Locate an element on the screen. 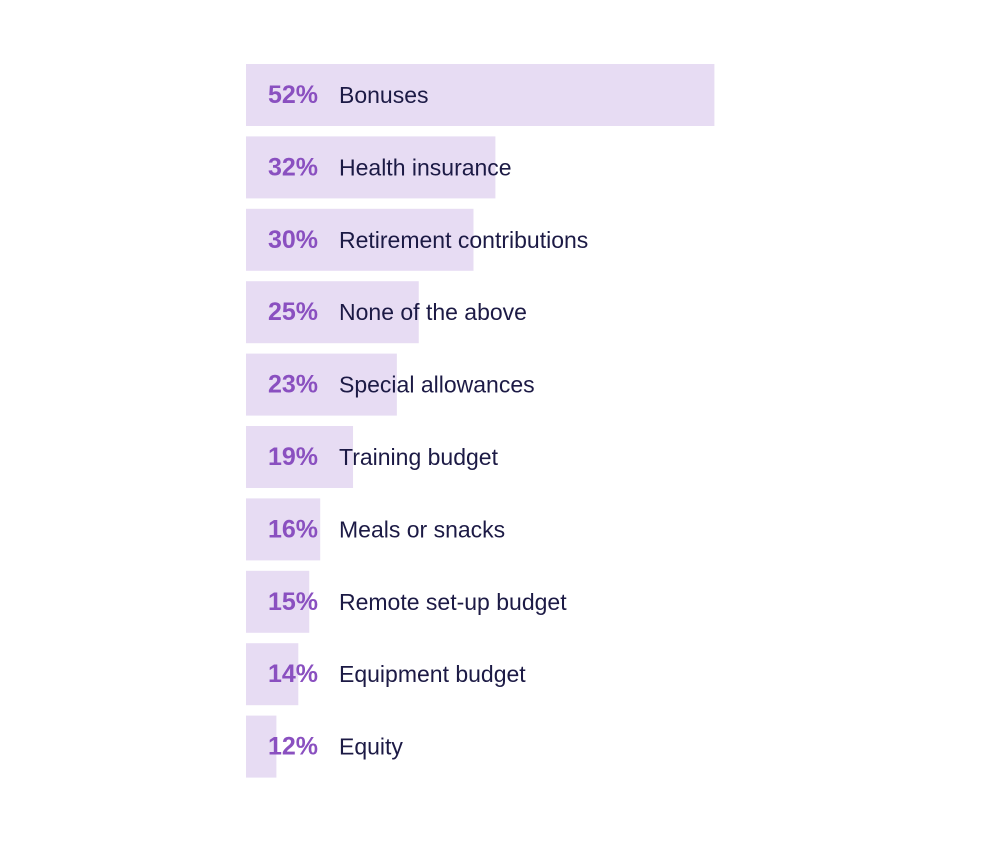 The height and width of the screenshot is (841, 1000). value-label-7: 16% is located at coordinates (293, 529).